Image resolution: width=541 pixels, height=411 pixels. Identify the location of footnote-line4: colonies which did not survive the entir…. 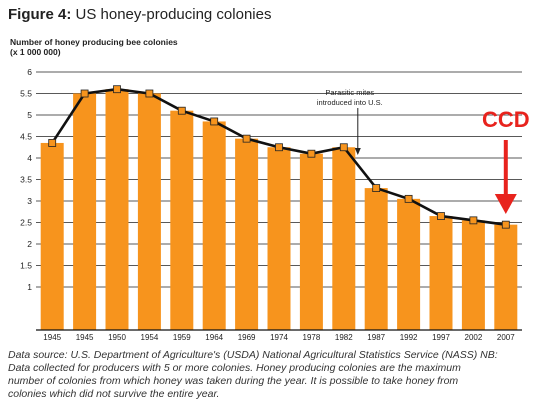
(114, 394).